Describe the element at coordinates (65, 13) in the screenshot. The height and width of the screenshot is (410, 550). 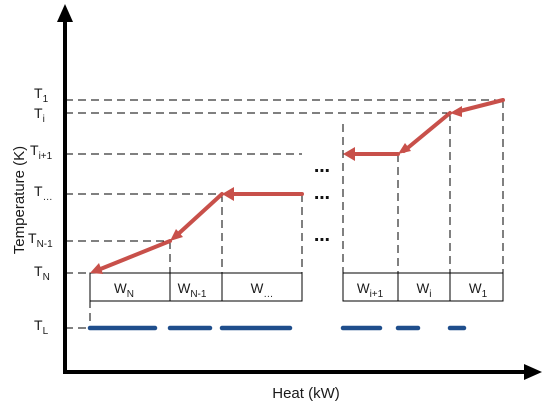
I see `y-axis-arrowhead` at that location.